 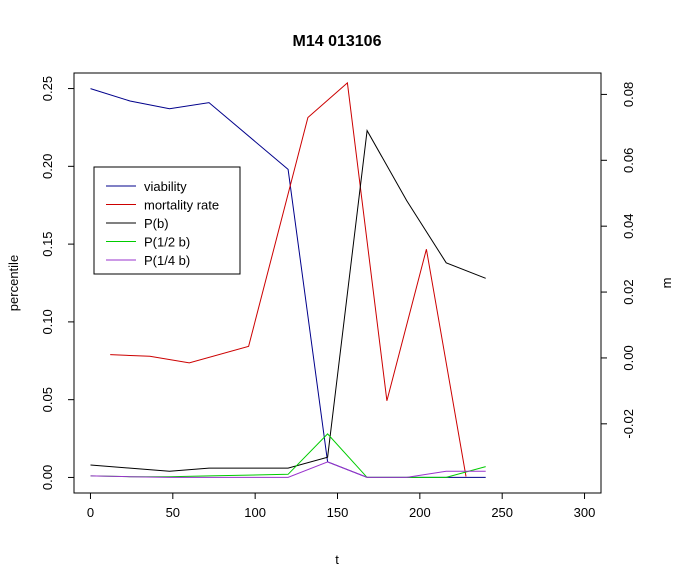 What do you see at coordinates (338, 512) in the screenshot?
I see `x-tick-label: 150` at bounding box center [338, 512].